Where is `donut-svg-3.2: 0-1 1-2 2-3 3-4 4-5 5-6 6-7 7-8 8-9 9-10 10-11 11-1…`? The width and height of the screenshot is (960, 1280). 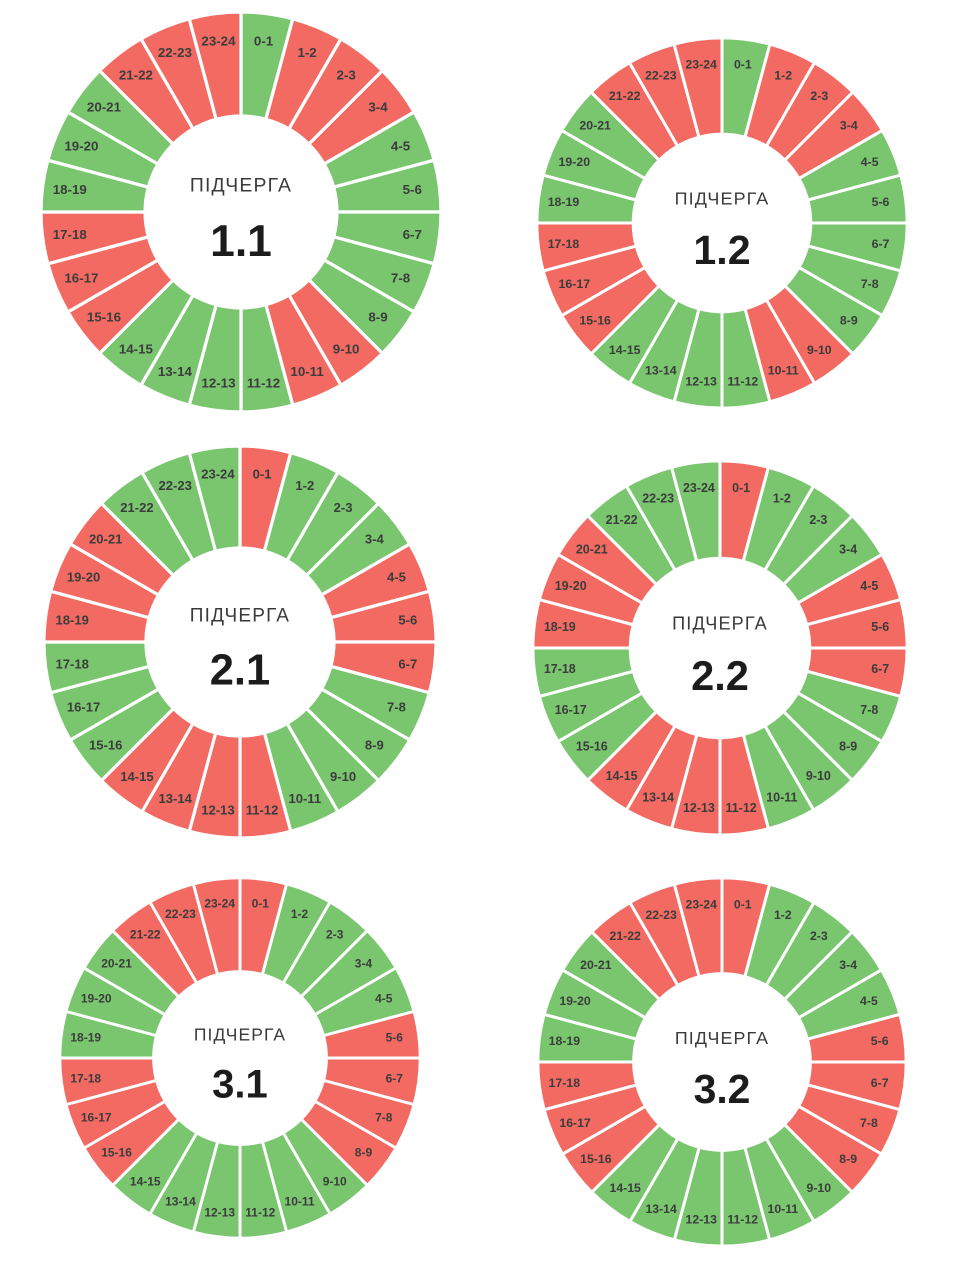 donut-svg-3.2: 0-1 1-2 2-3 3-4 4-5 5-6 6-7 7-8 8-9 9-10 10-11 11-1… is located at coordinates (722, 1062).